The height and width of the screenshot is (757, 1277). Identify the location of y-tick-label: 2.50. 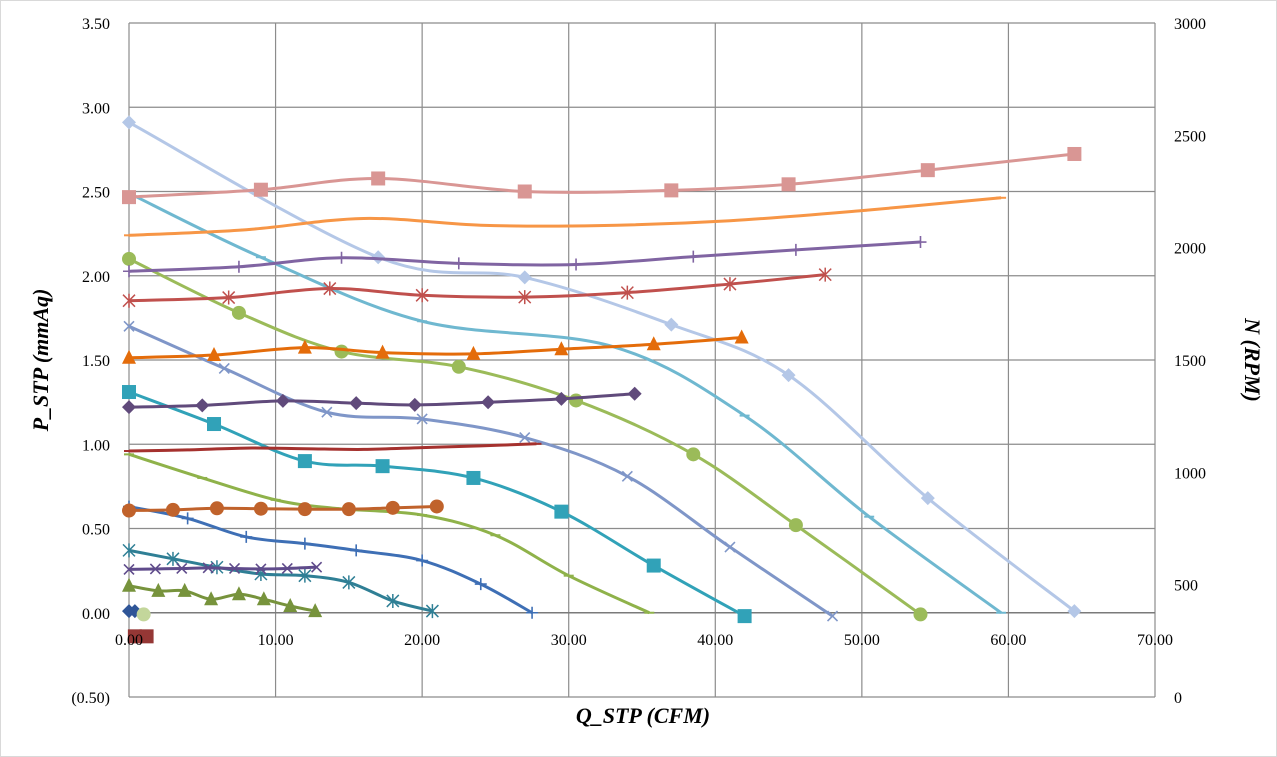
(96, 193).